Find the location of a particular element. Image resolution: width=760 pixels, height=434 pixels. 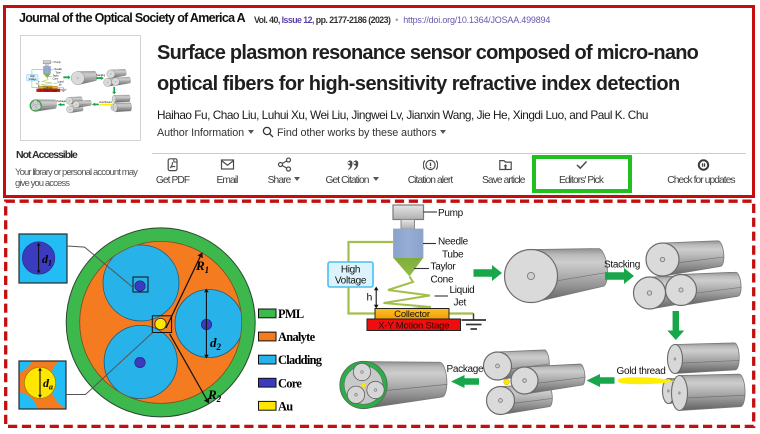

svg-text: d2 is located at coordinates (216, 343).